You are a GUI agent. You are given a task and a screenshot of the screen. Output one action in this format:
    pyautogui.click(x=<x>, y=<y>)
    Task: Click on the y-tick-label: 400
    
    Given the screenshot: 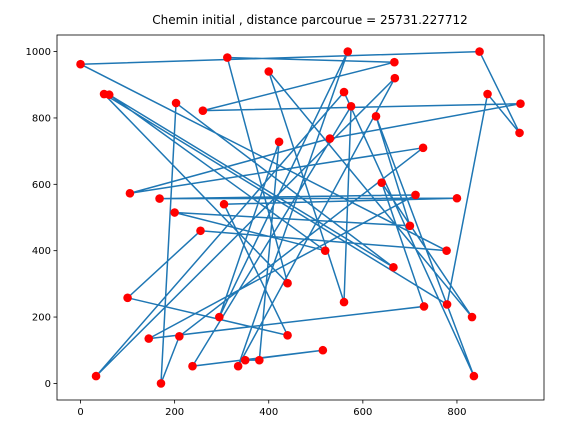 What is the action you would take?
    pyautogui.click(x=41, y=251)
    